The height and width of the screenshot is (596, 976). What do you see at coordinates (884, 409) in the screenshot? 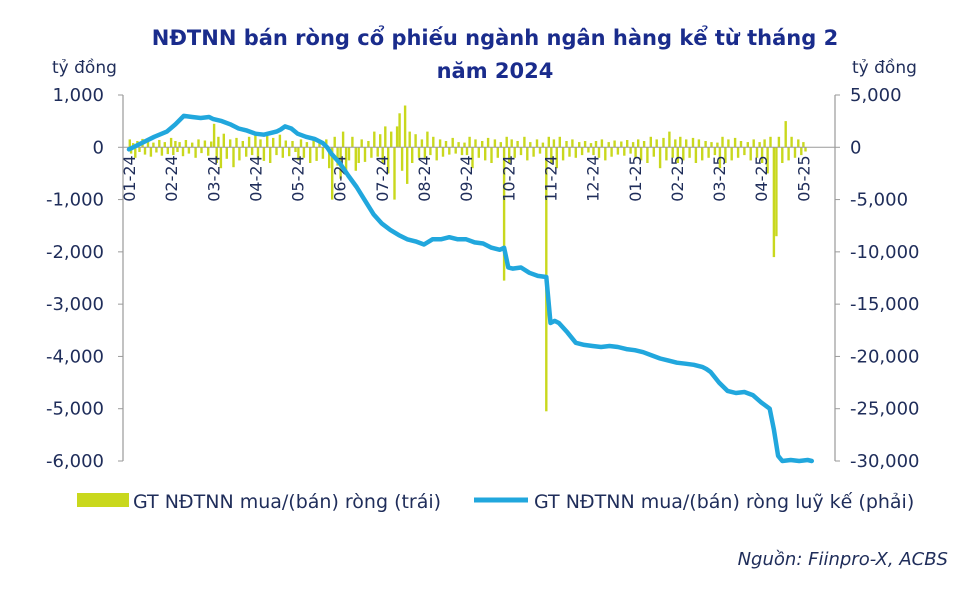
I see `right-tick-label: -25,000` at bounding box center [884, 409].